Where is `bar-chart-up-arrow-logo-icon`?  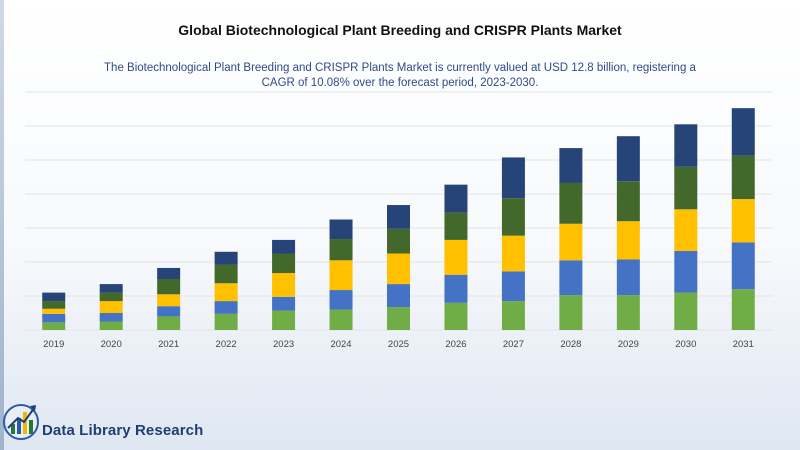 bar-chart-up-arrow-logo-icon is located at coordinates (21, 422).